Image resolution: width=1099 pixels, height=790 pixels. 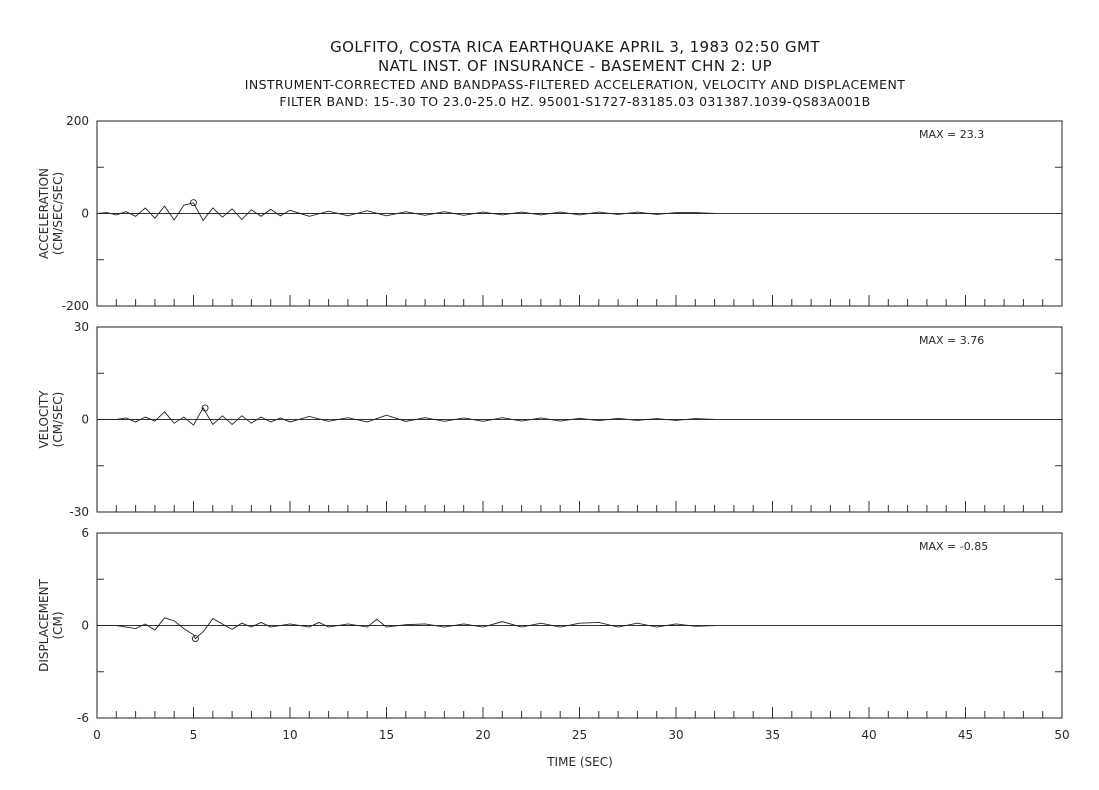 What do you see at coordinates (79, 512) in the screenshot?
I see `y-tick-label: -30` at bounding box center [79, 512].